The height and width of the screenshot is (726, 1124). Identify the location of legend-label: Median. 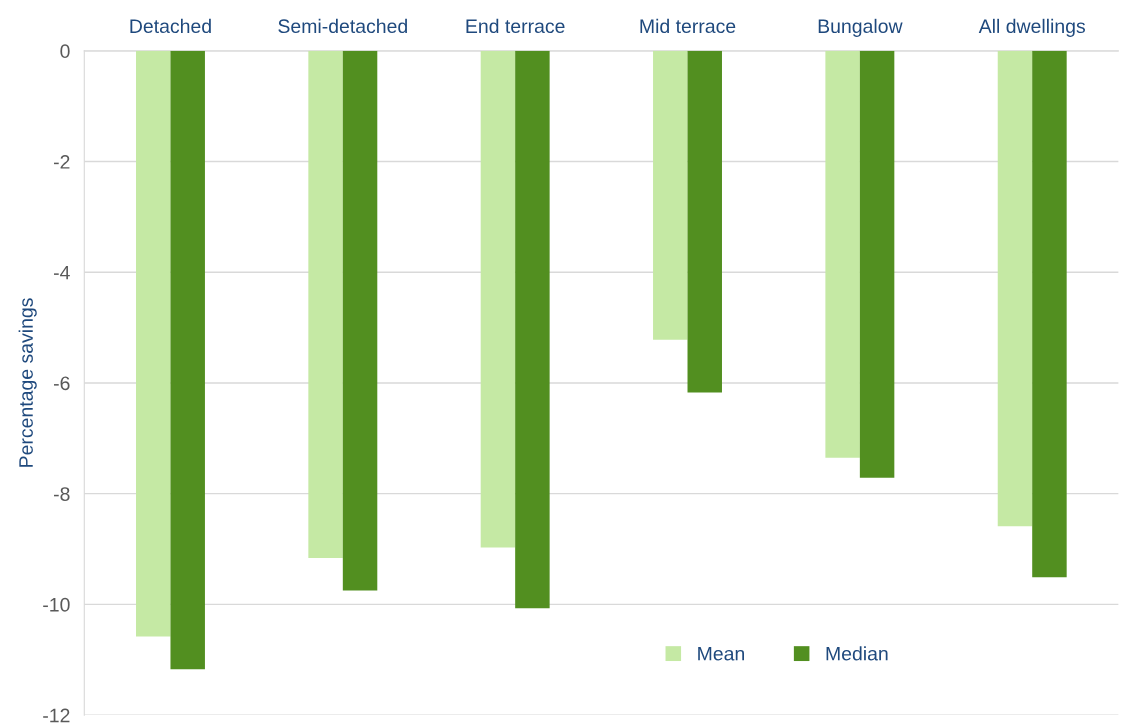
(857, 653).